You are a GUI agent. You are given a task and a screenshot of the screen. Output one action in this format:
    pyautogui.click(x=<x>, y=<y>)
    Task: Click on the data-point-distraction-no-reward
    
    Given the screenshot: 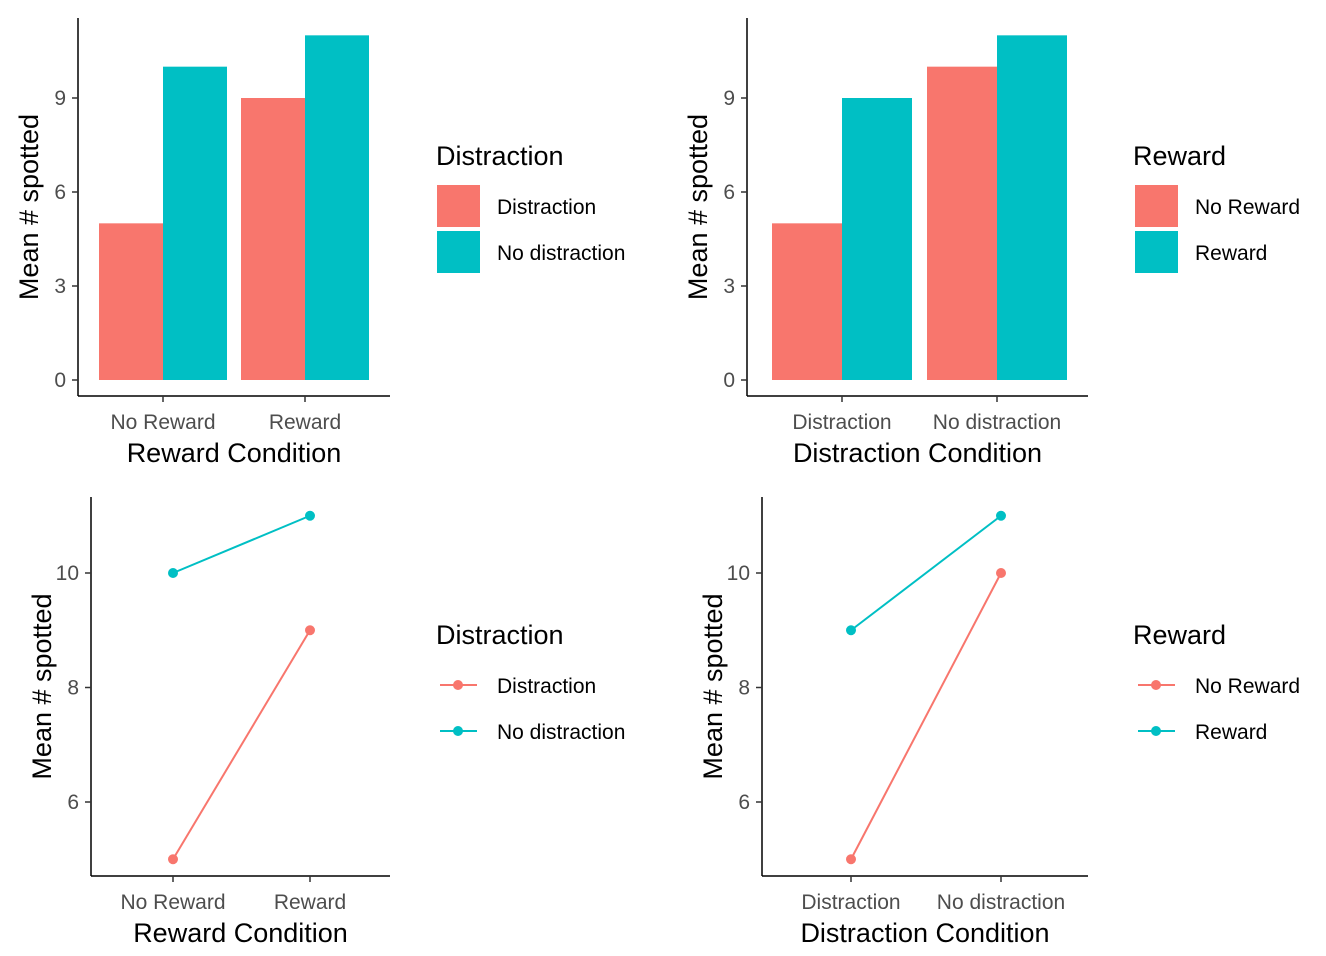 What is the action you would take?
    pyautogui.click(x=173, y=859)
    